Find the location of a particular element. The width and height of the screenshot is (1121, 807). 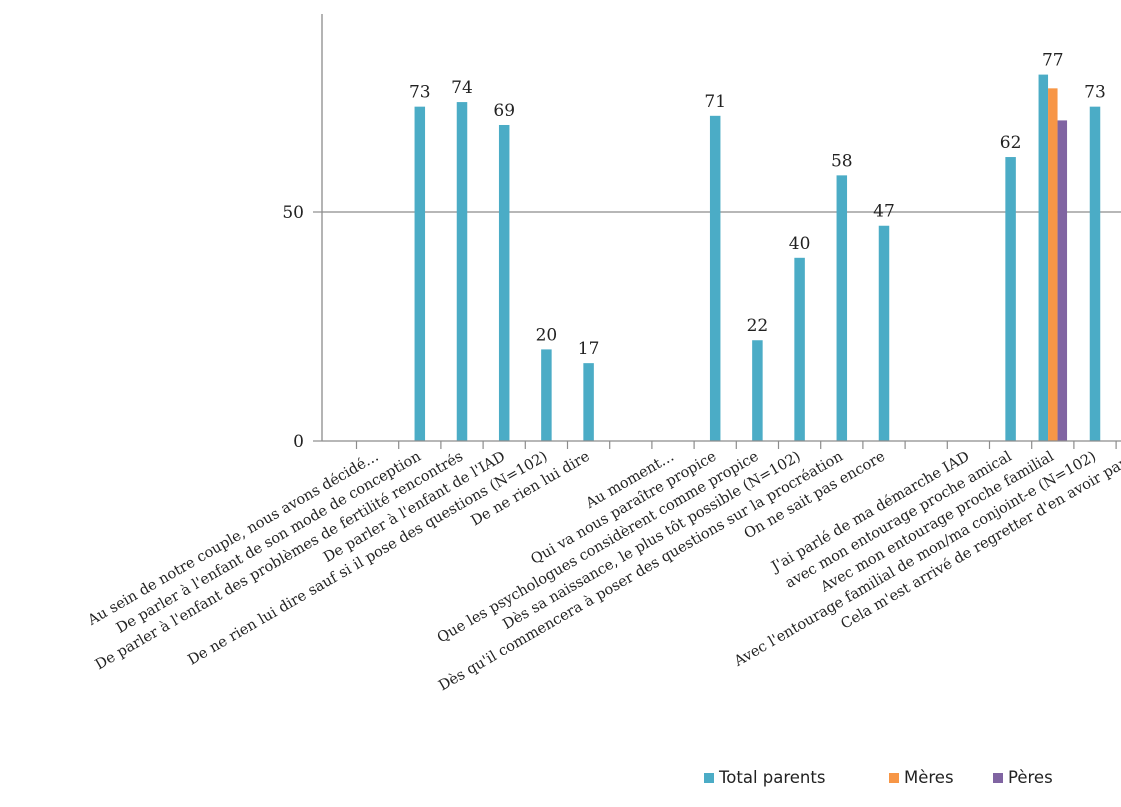

legend: Total parents Mères Pères is located at coordinates (878, 777).